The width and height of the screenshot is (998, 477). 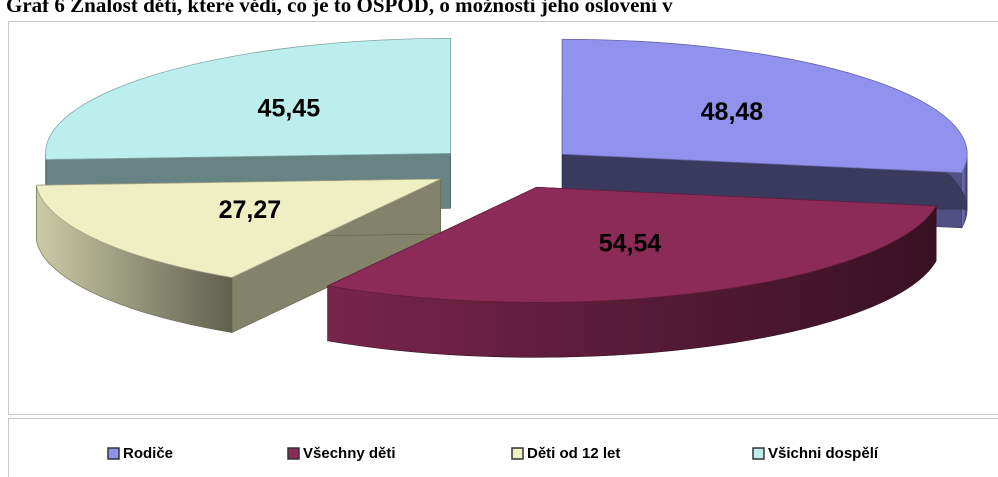 What do you see at coordinates (573, 453) in the screenshot?
I see `legend-label: Děti od 12 let` at bounding box center [573, 453].